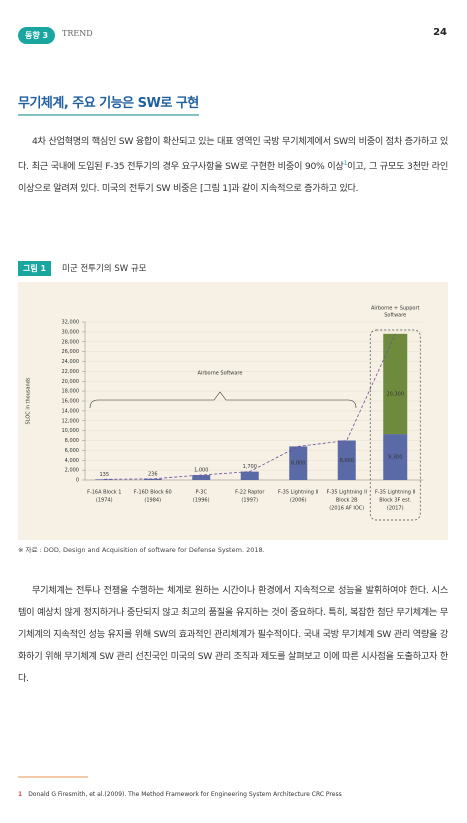 This screenshot has height=823, width=467. I want to click on x-tick-label: (2016 AF IOC), so click(346, 509).